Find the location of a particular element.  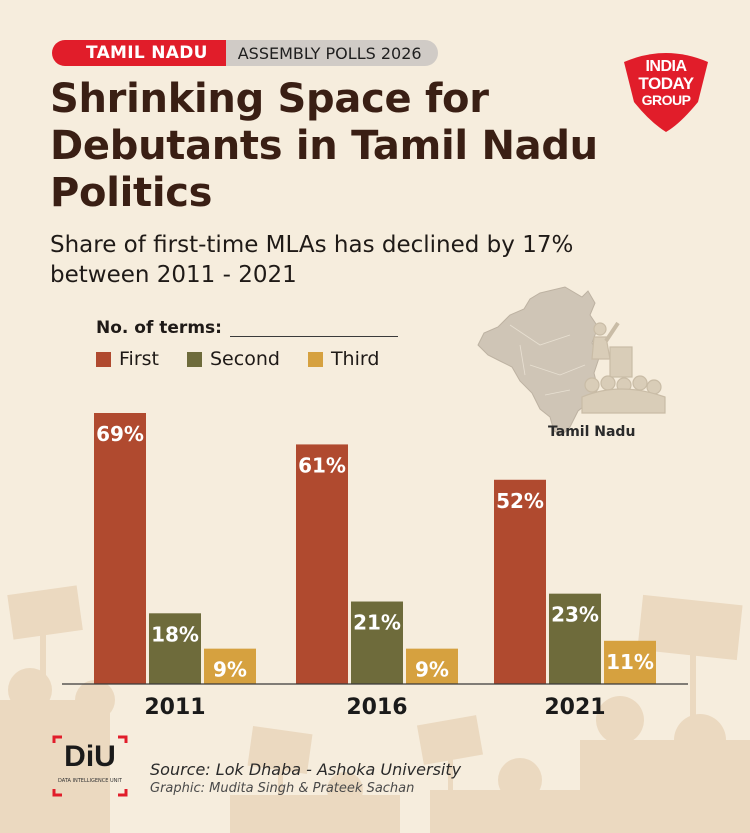

bar-first-2016 is located at coordinates (322, 564).